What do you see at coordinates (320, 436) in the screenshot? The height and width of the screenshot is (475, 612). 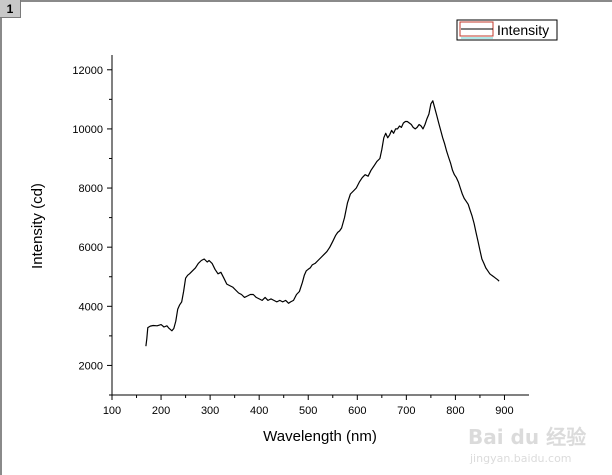 I see `x-axis-title: Wavelength (nm)` at bounding box center [320, 436].